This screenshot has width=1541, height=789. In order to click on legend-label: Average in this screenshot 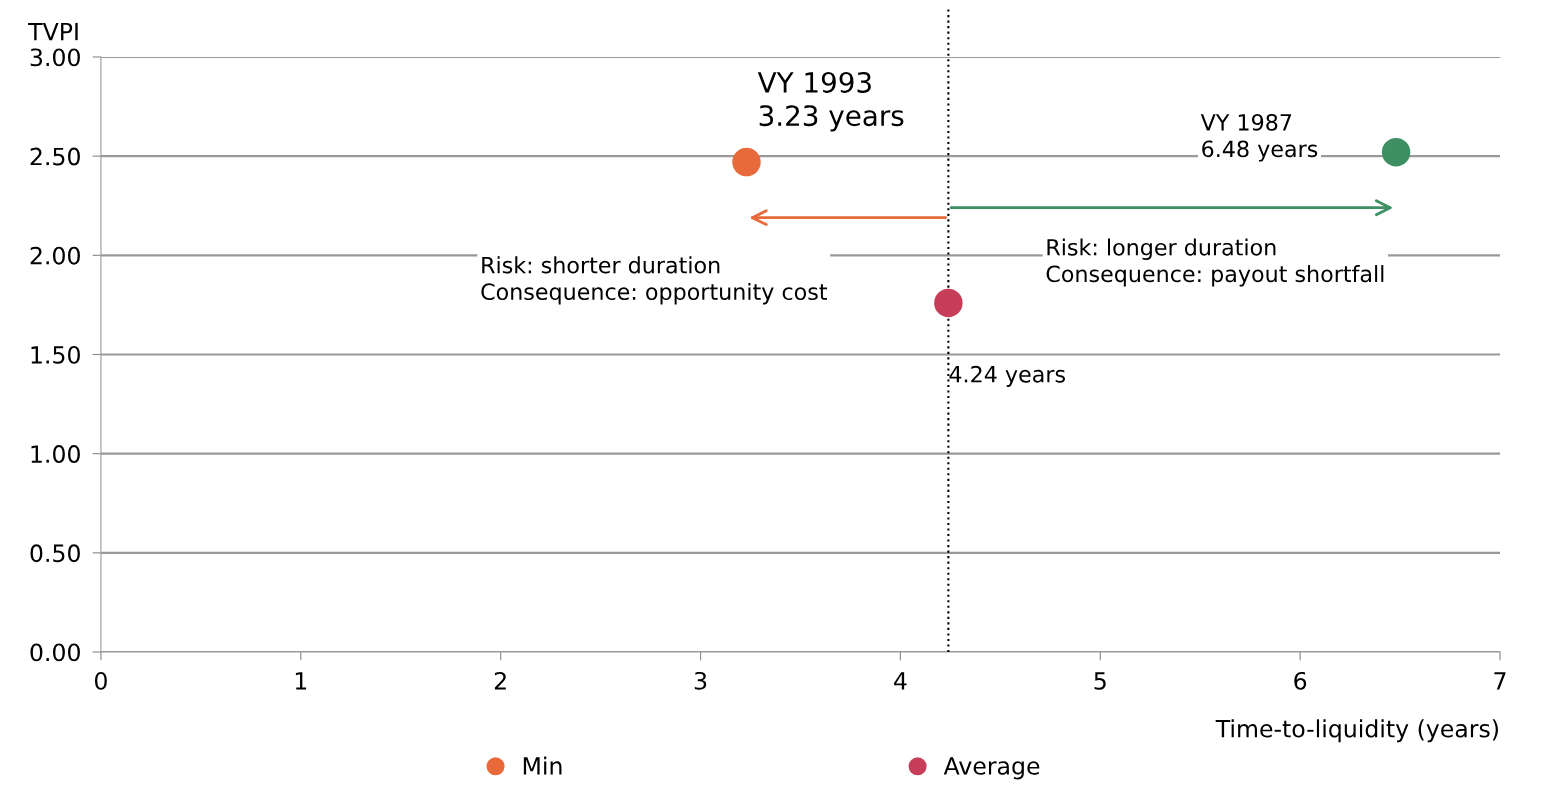, I will do `click(991, 768)`.